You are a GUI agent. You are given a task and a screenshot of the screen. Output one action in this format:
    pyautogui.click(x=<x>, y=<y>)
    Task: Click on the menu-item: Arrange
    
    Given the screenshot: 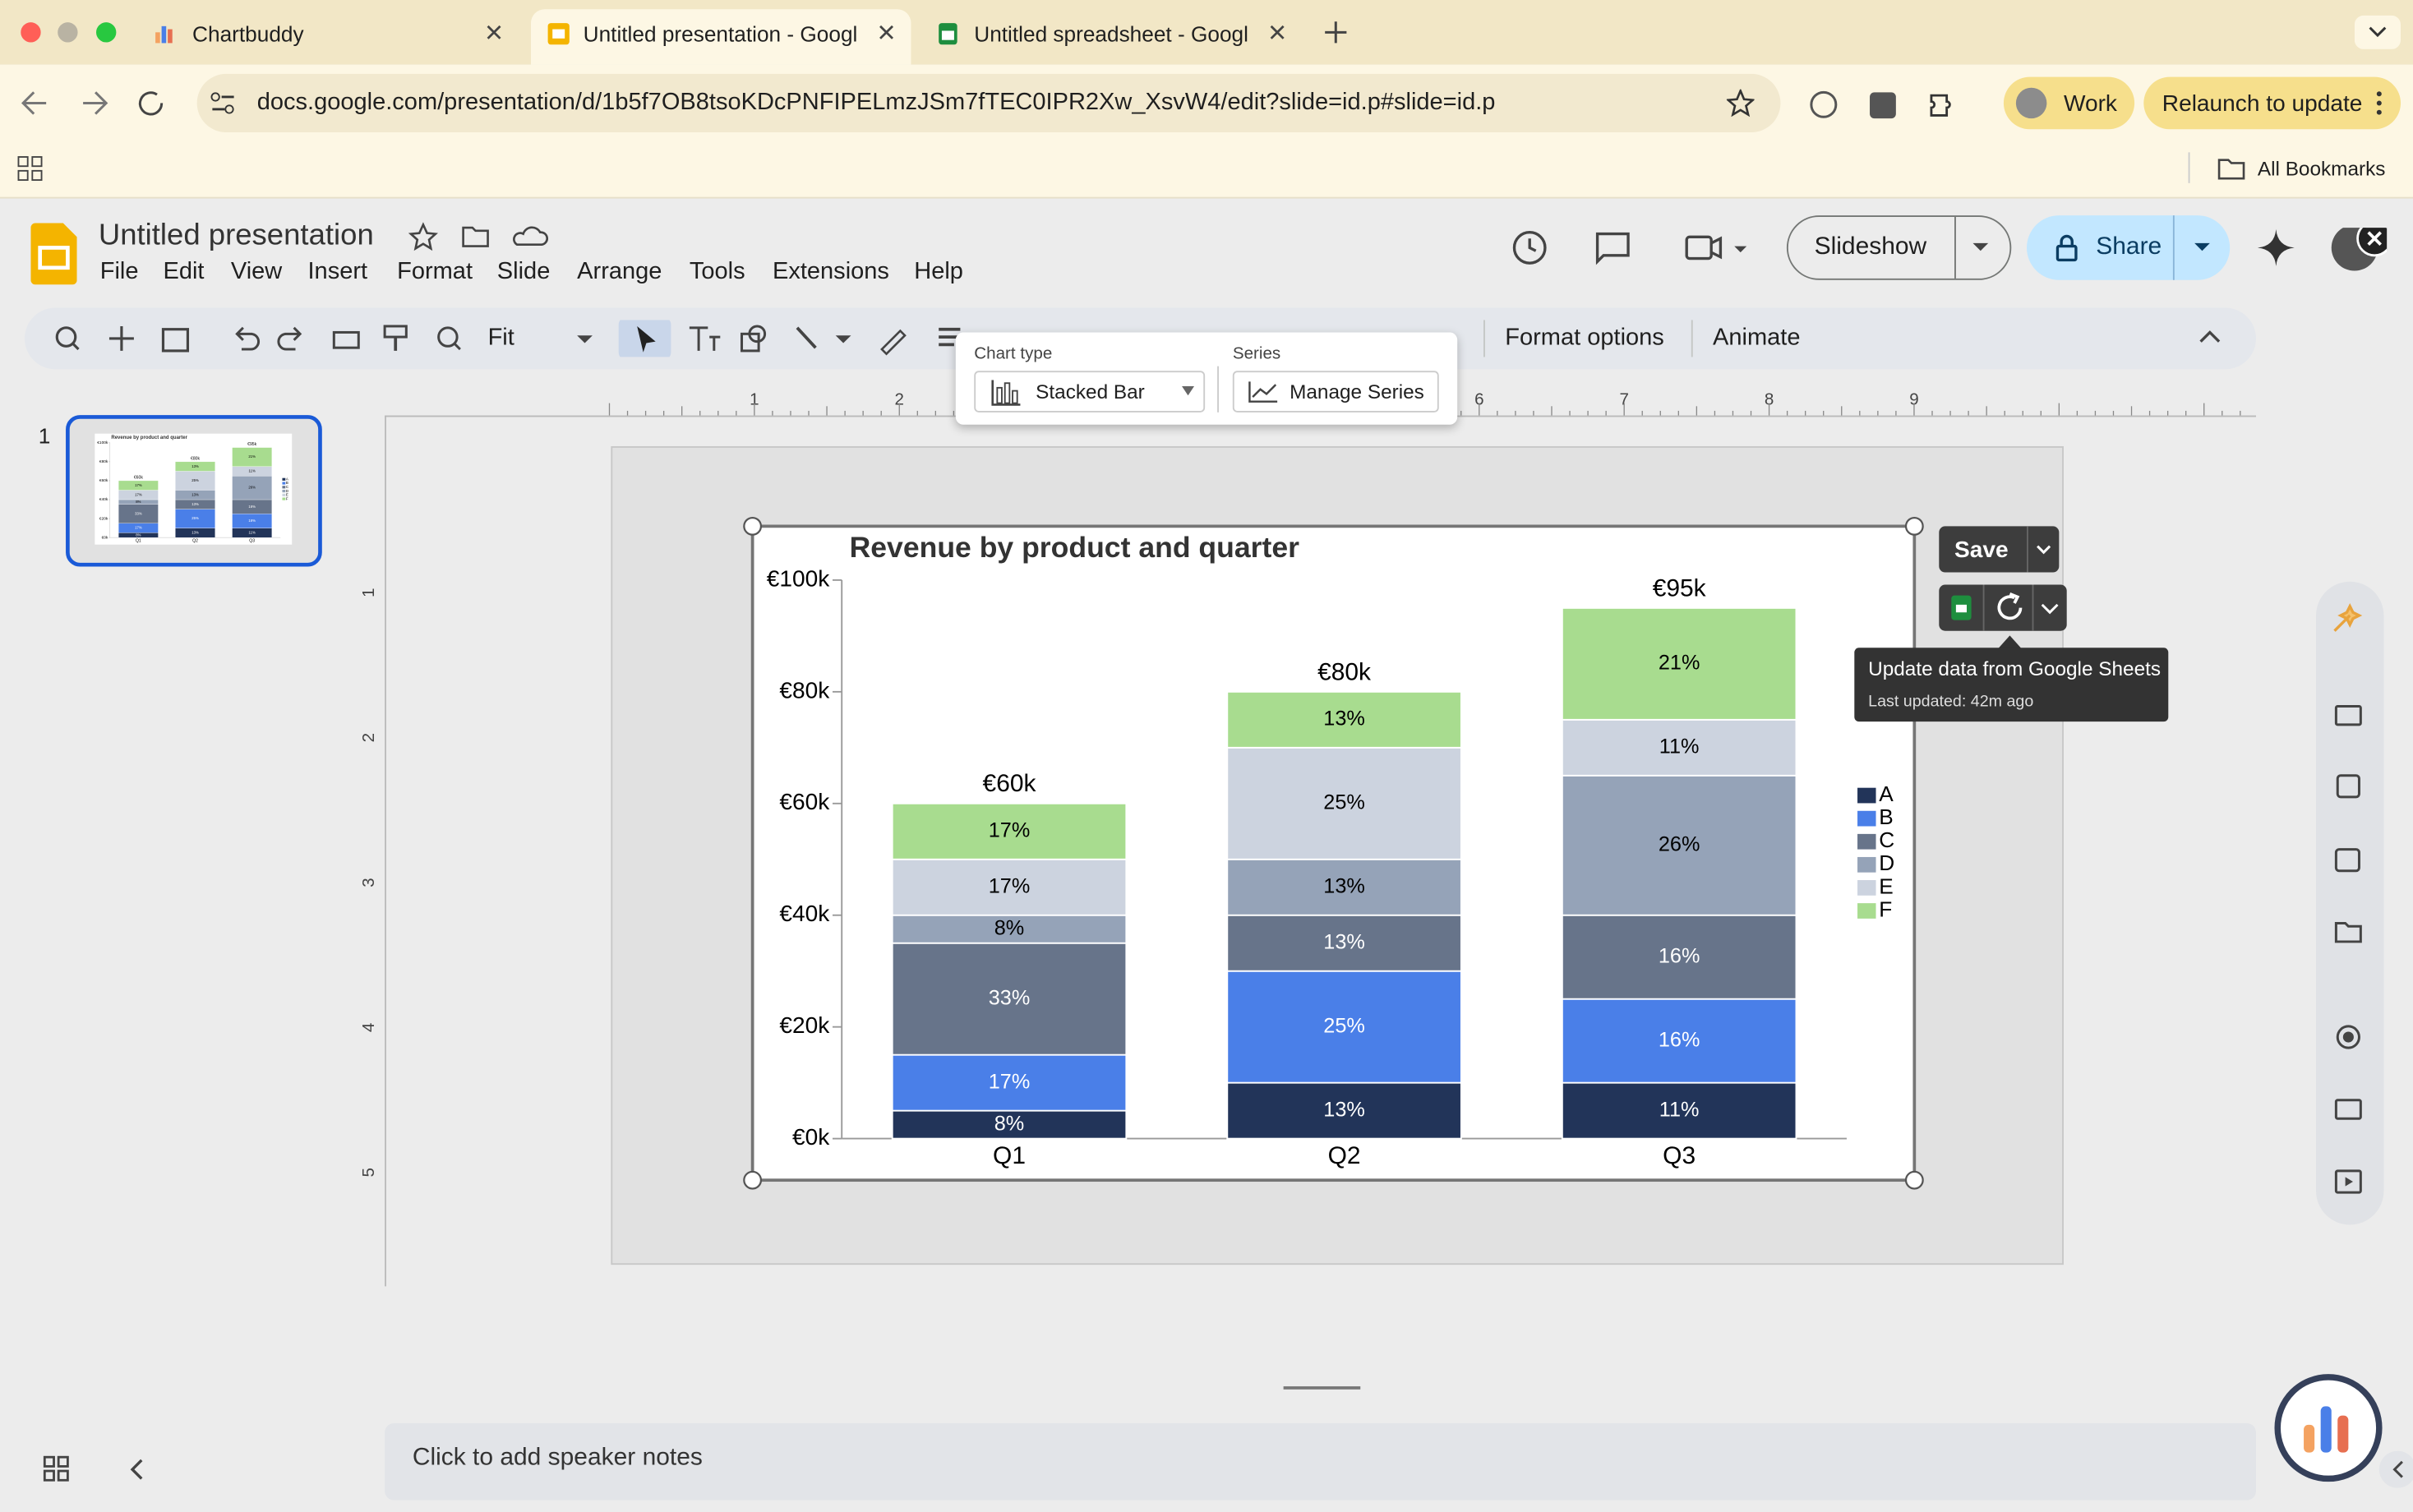 What is the action you would take?
    pyautogui.click(x=619, y=272)
    